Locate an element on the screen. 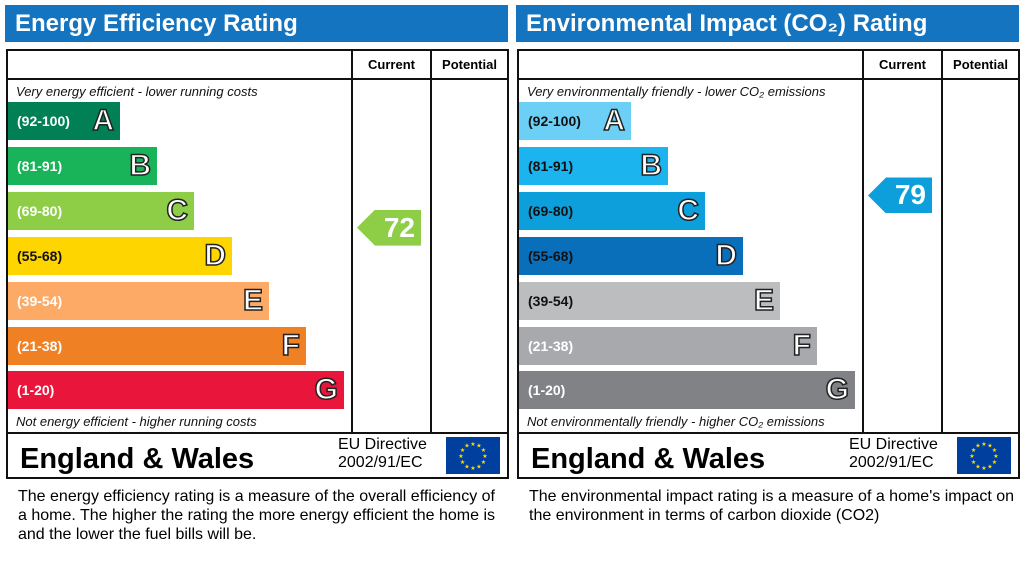  region-label: England & Wales is located at coordinates (137, 459).